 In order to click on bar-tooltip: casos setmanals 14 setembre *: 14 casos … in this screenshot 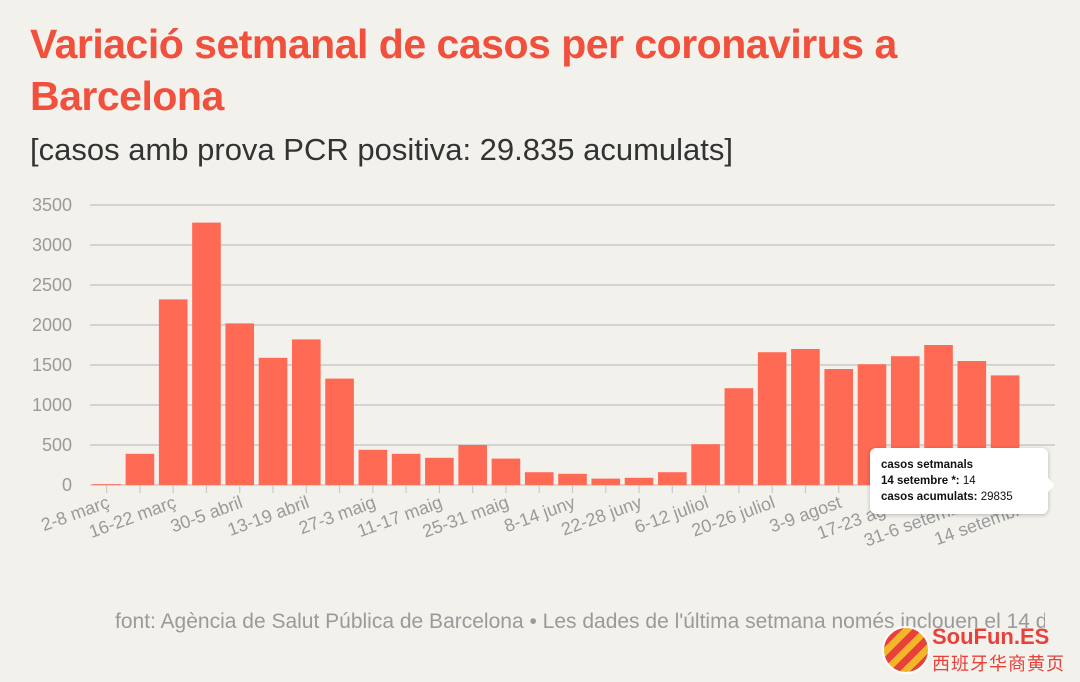, I will do `click(962, 481)`.